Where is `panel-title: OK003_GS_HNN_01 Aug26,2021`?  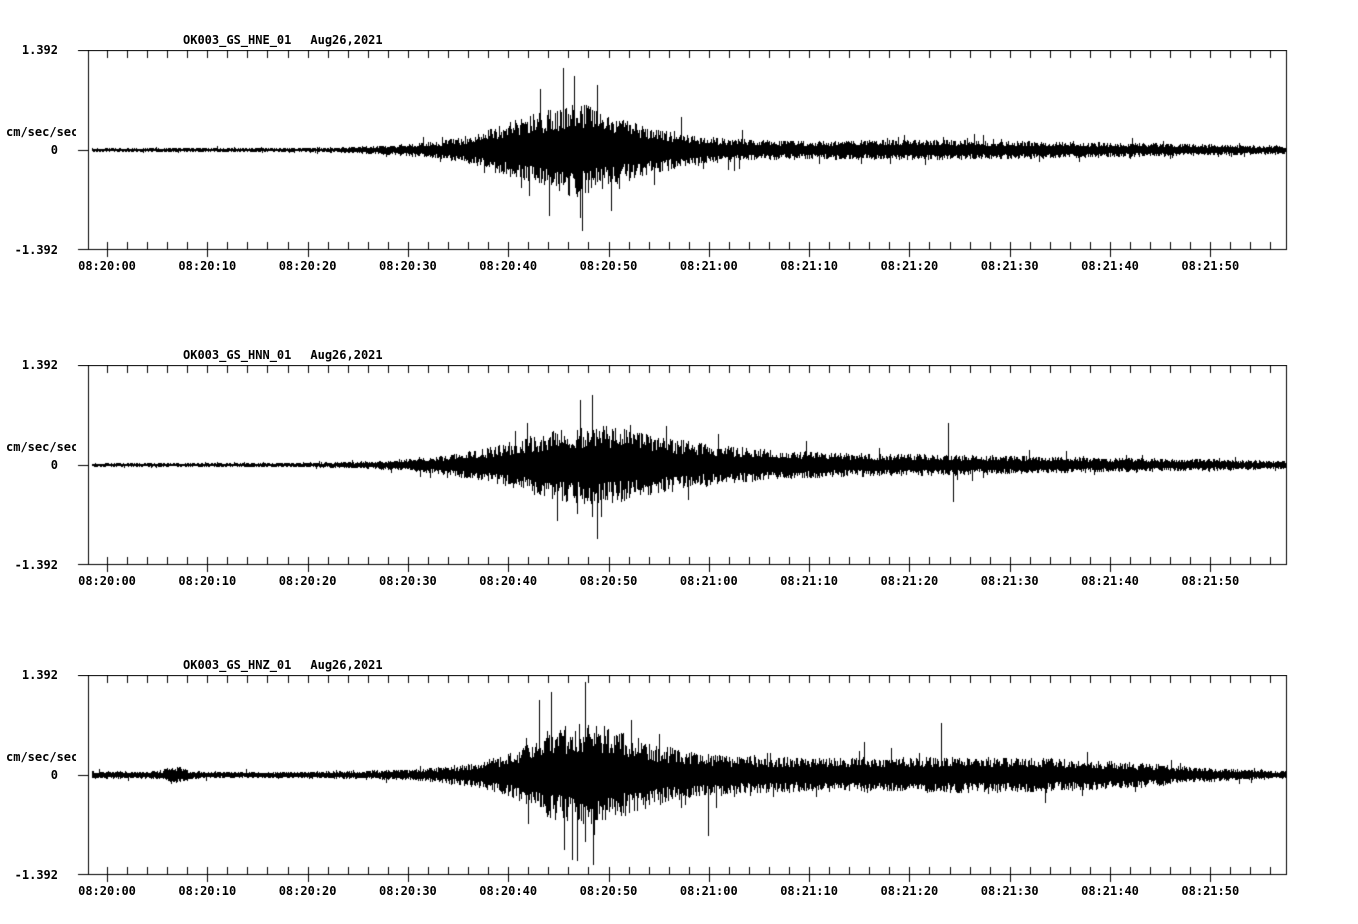
panel-title: OK003_GS_HNN_01 Aug26,2021 is located at coordinates (283, 355).